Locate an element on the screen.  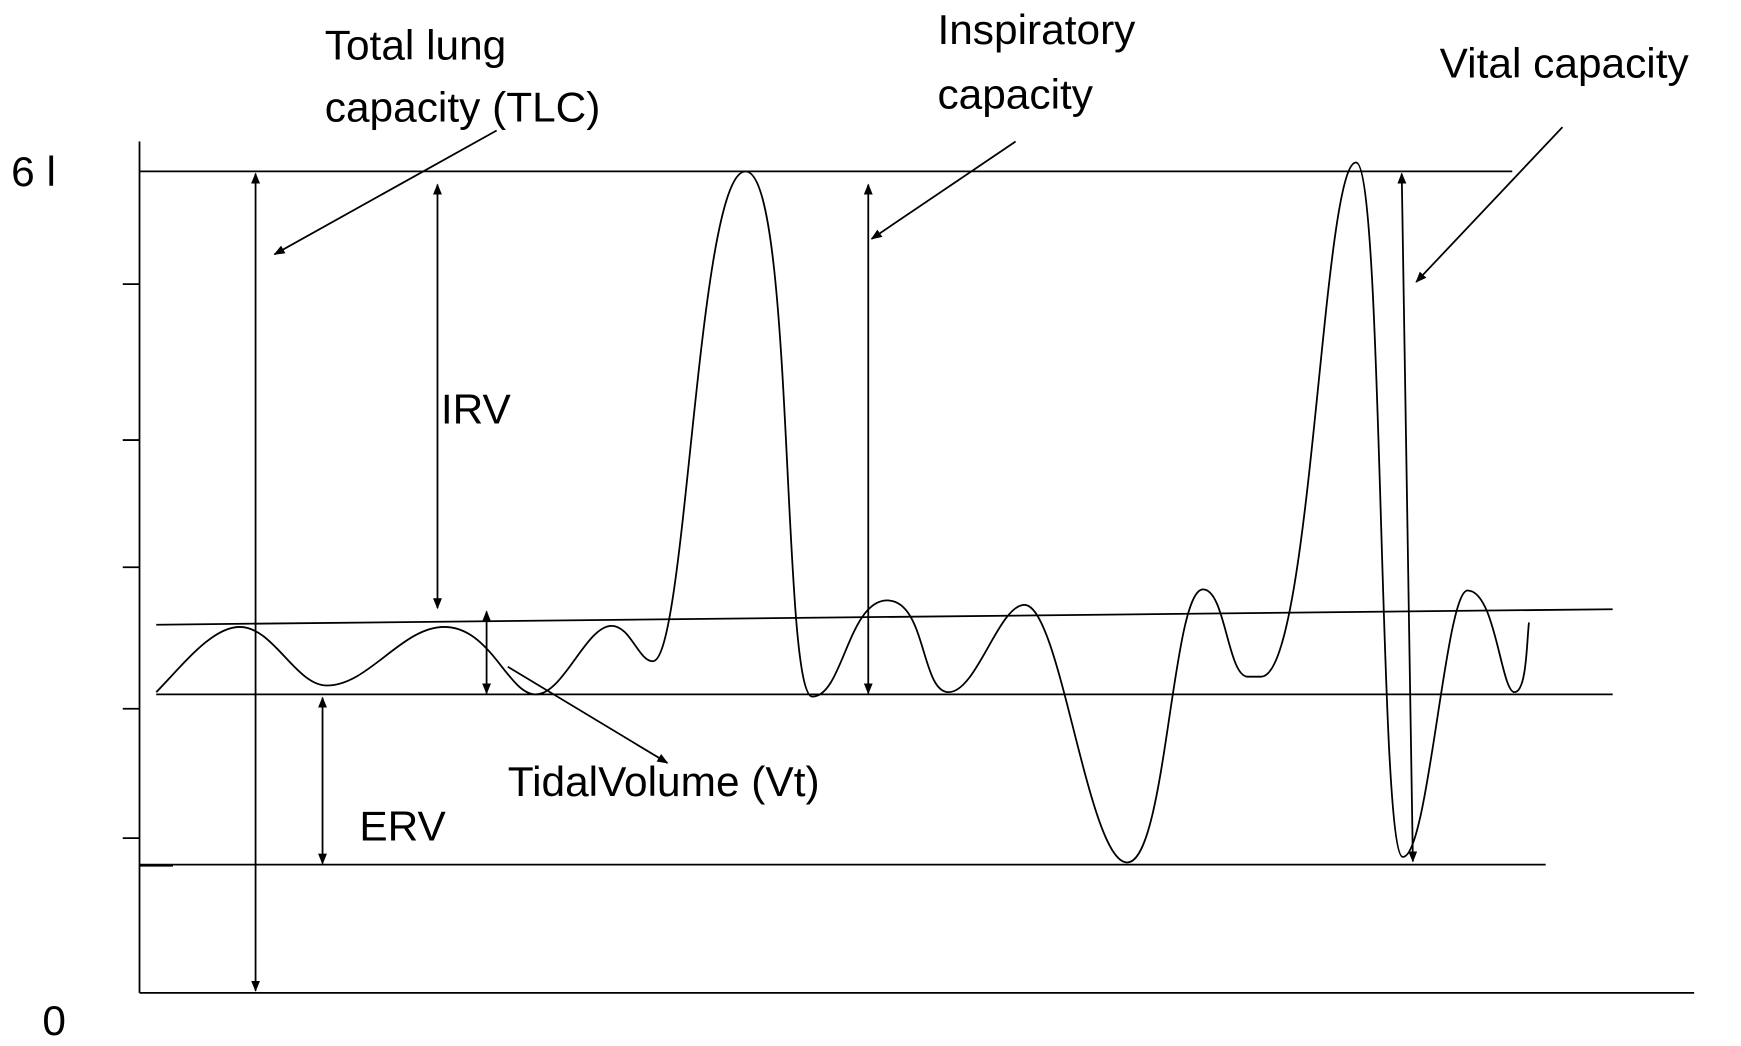
tlc-label: Total lung is located at coordinates (416, 45).